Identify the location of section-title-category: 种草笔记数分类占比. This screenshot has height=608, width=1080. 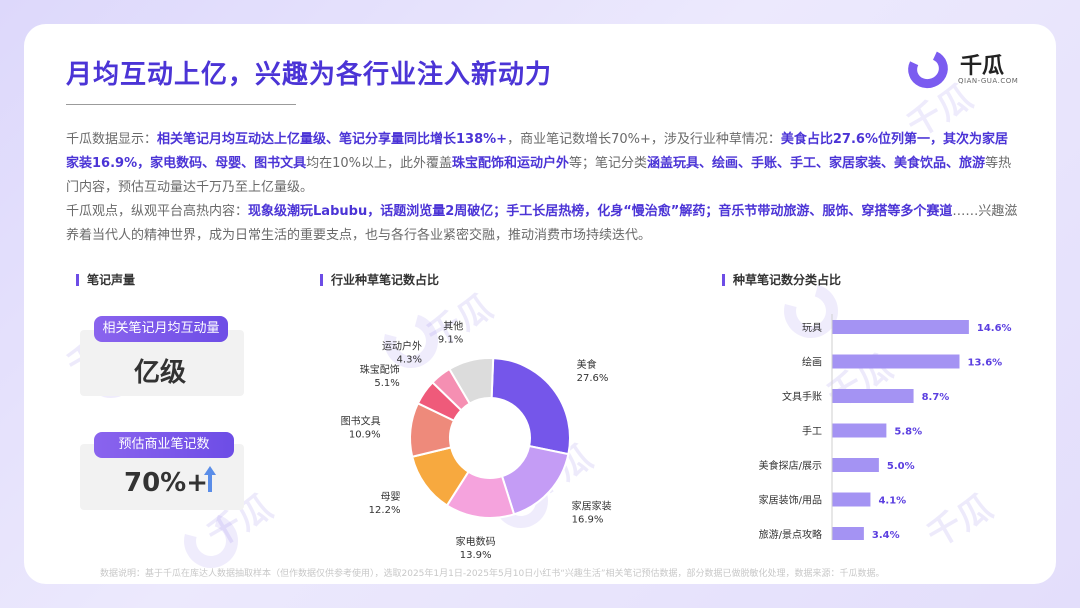
(781, 280).